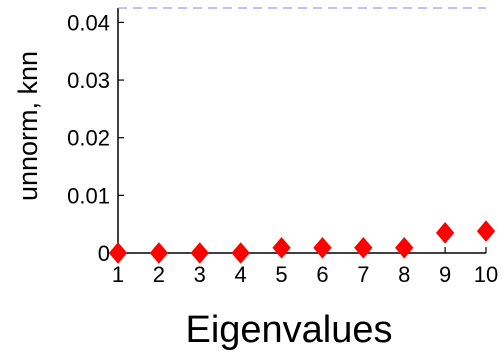  I want to click on y-axis-label: unnorm, knn, so click(28, 126).